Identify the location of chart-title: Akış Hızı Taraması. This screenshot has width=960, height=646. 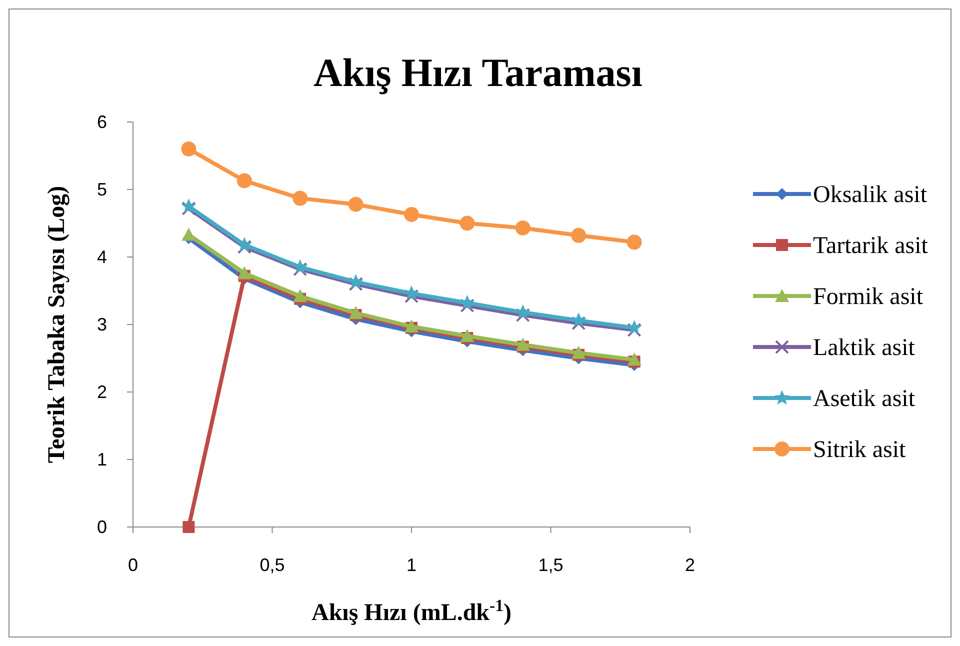
(478, 72).